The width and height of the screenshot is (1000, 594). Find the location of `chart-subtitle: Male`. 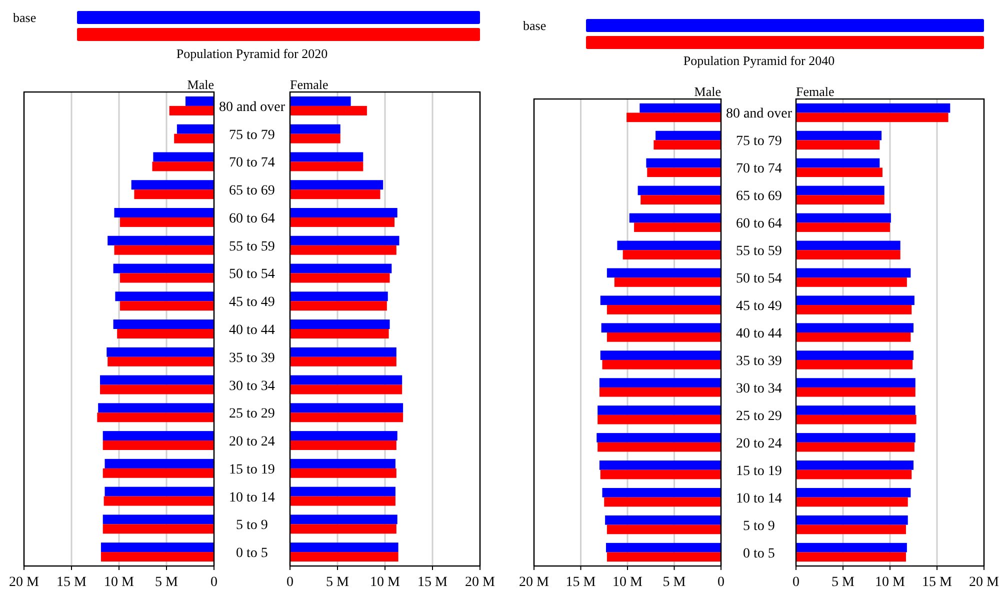

chart-subtitle: Male is located at coordinates (708, 91).